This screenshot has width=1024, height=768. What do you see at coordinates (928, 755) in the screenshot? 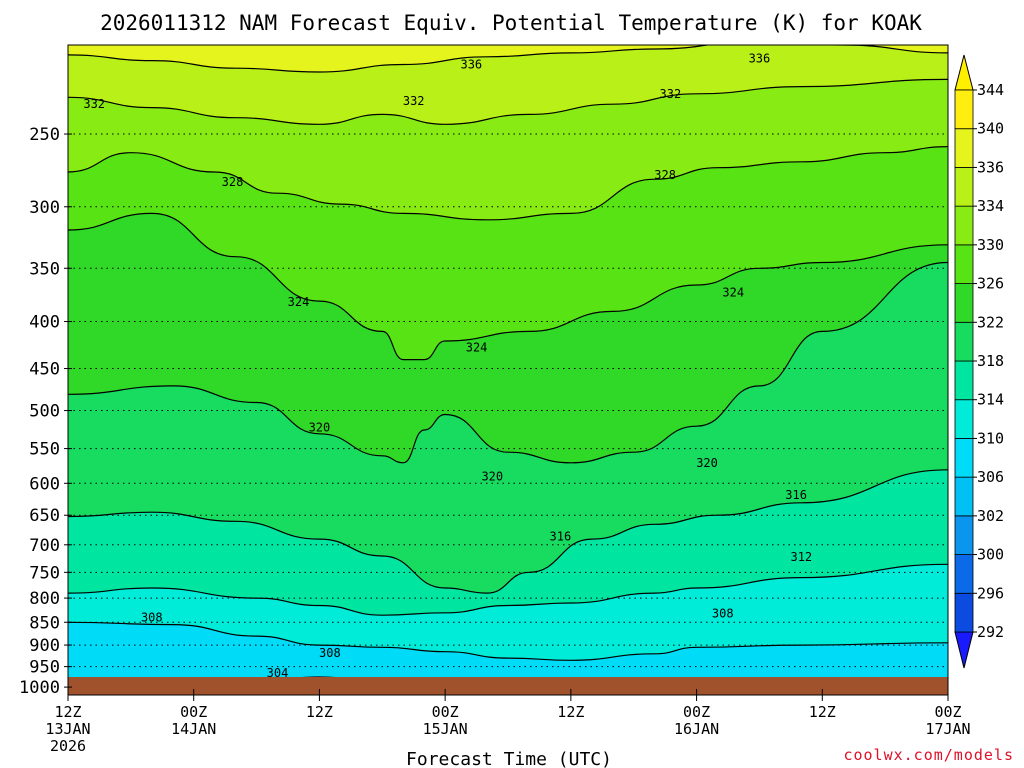
I see `credit-text: coolwx.com/models` at bounding box center [928, 755].